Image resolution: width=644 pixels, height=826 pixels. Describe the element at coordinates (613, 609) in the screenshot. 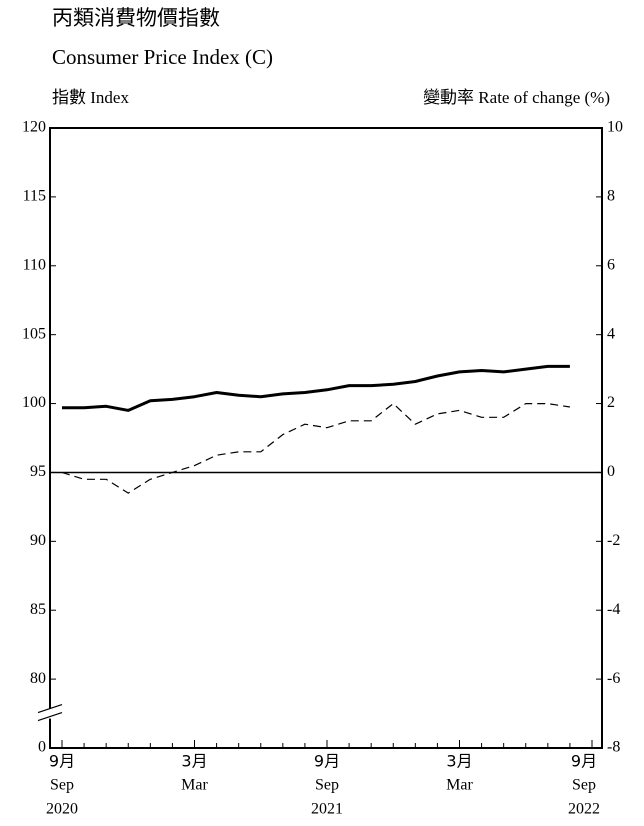

I see `y2-tick-label: -4` at that location.